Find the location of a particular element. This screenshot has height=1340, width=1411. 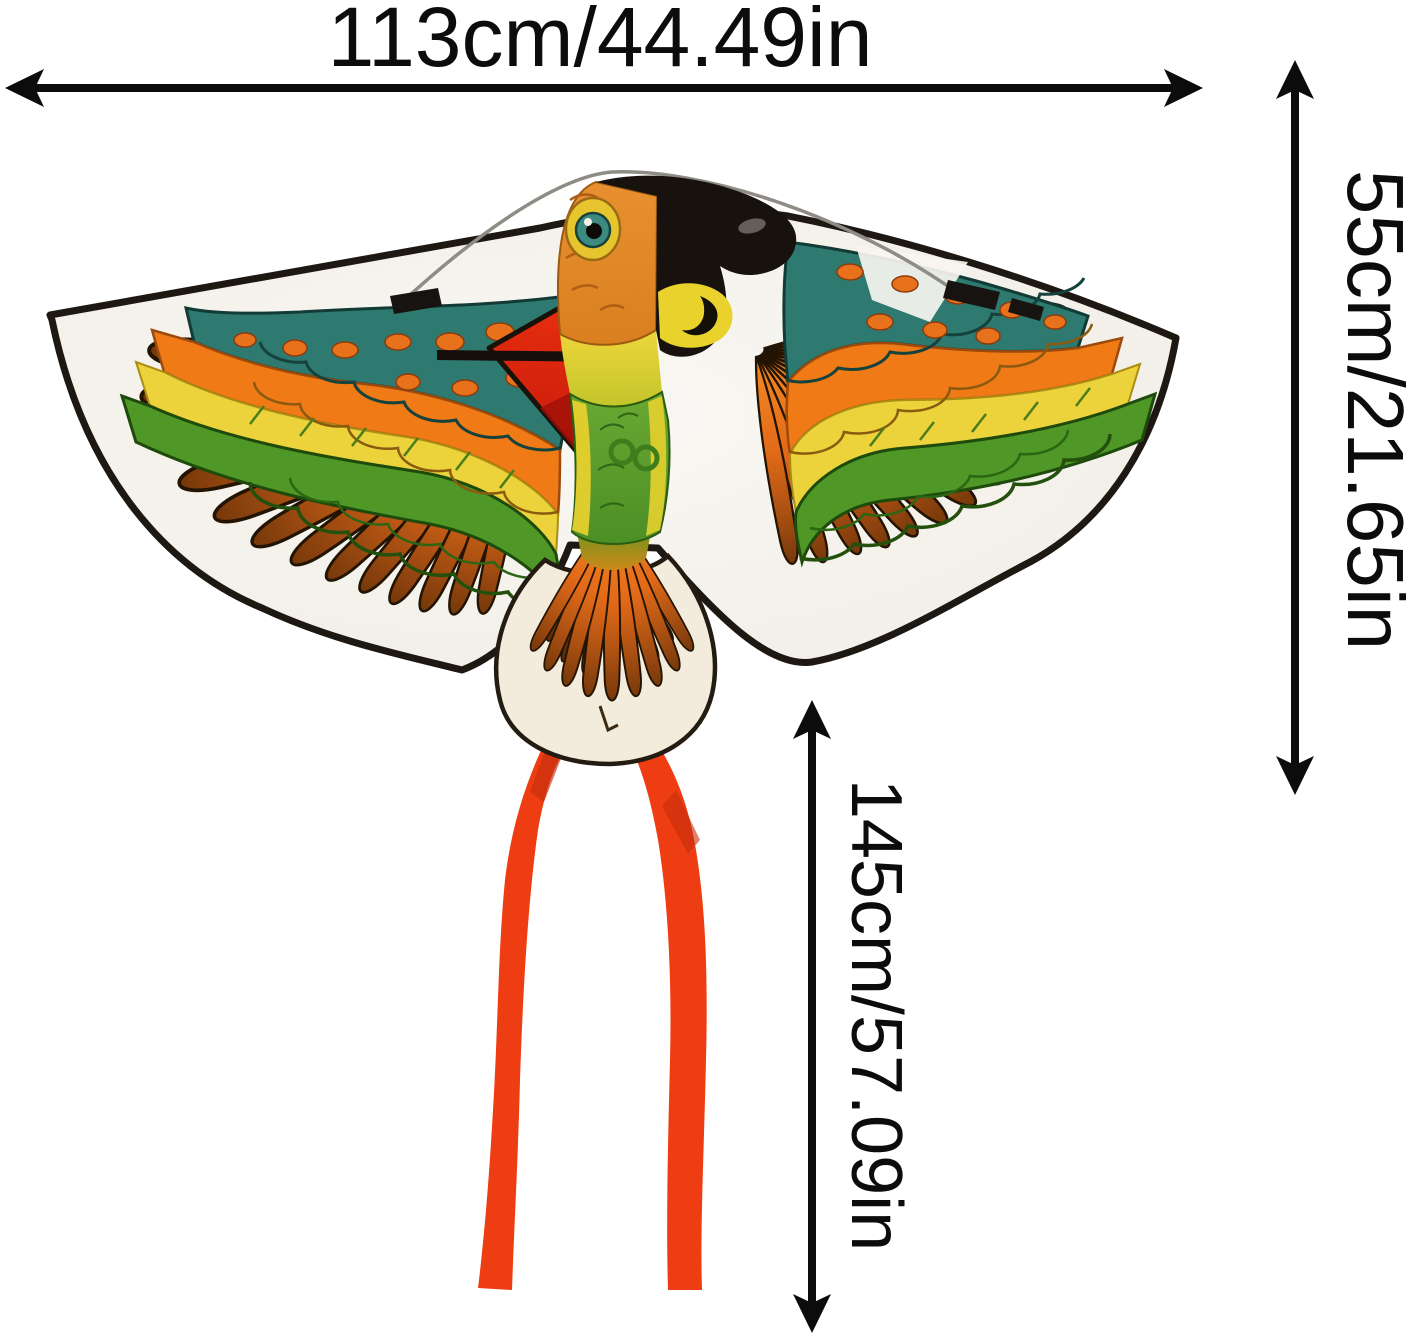

kite-bow-line is located at coordinates (680, 239).